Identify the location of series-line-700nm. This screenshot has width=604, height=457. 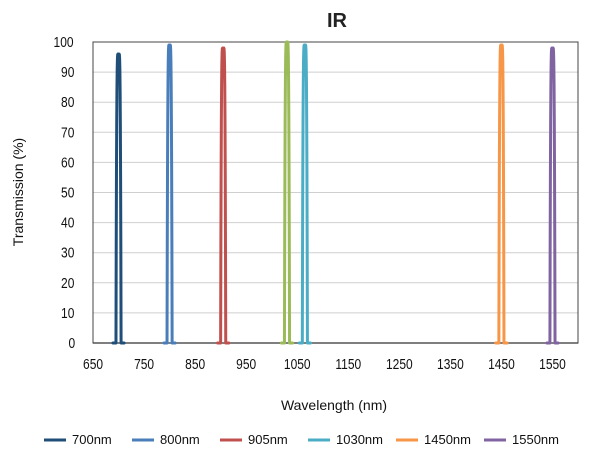
(118, 198).